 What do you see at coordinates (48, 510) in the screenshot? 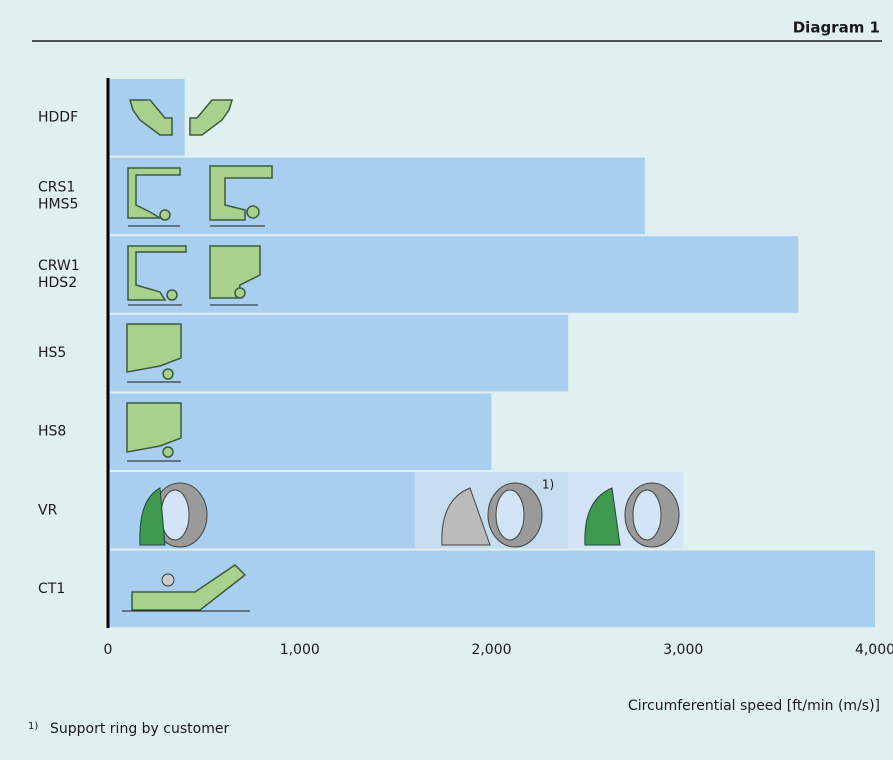
I see `y-tick-label: VR` at bounding box center [48, 510].